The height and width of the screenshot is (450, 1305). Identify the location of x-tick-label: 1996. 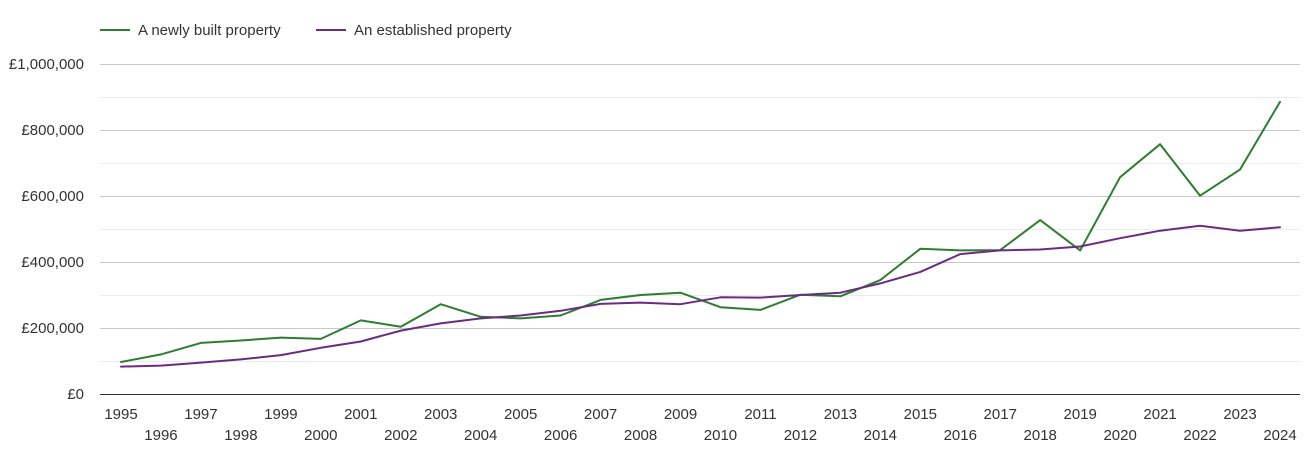
(160, 435).